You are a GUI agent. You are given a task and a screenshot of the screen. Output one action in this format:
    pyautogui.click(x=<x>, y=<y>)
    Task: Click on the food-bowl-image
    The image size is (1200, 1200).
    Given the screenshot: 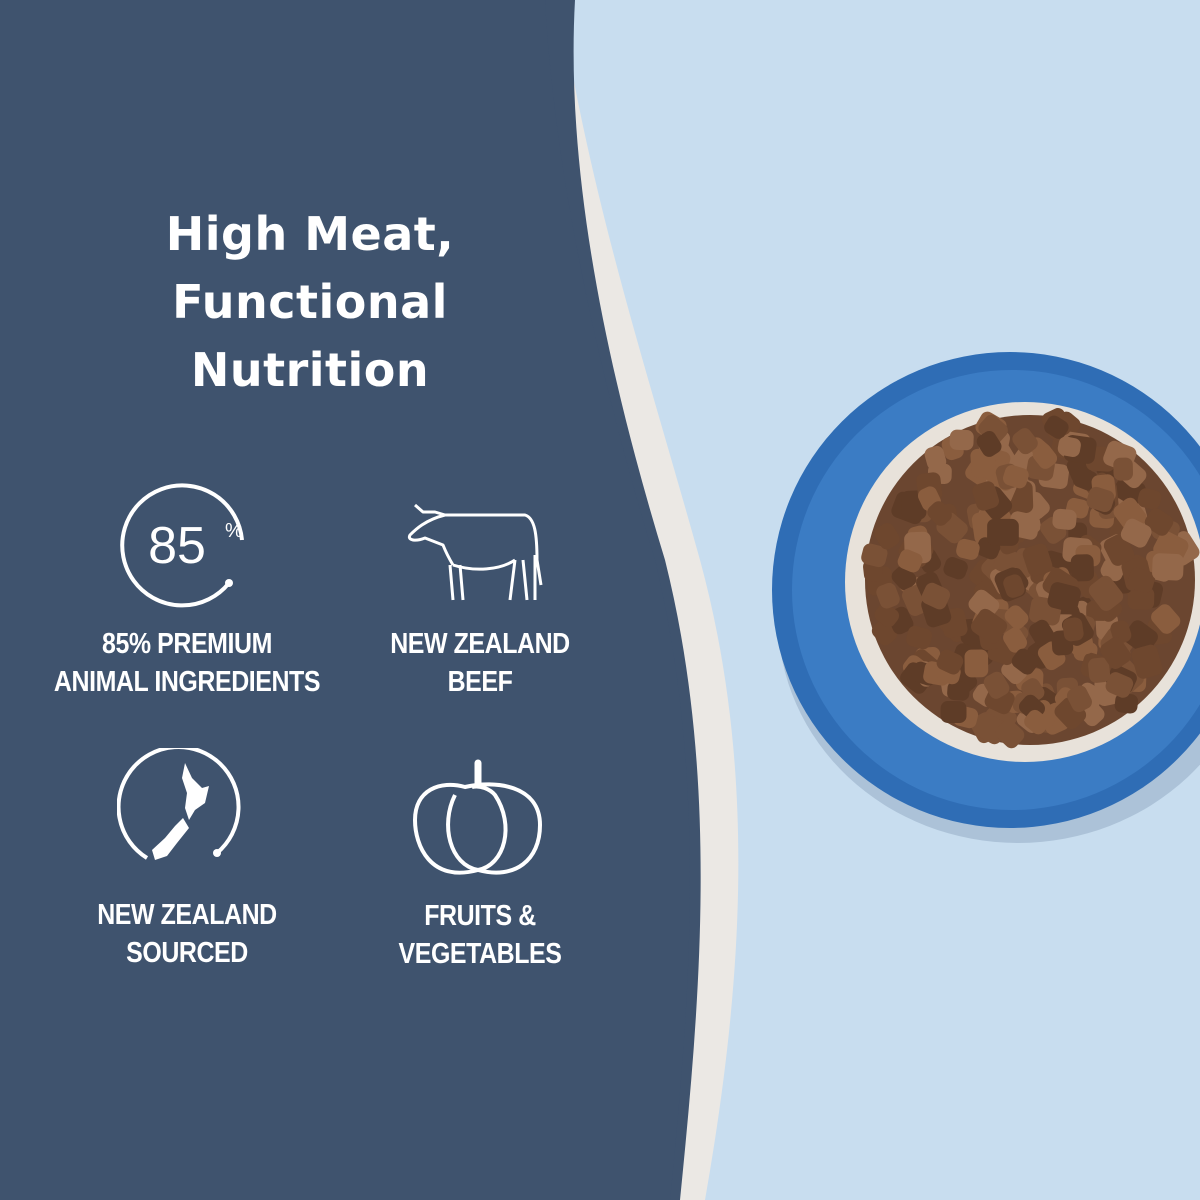 What is the action you would take?
    pyautogui.click(x=986, y=597)
    